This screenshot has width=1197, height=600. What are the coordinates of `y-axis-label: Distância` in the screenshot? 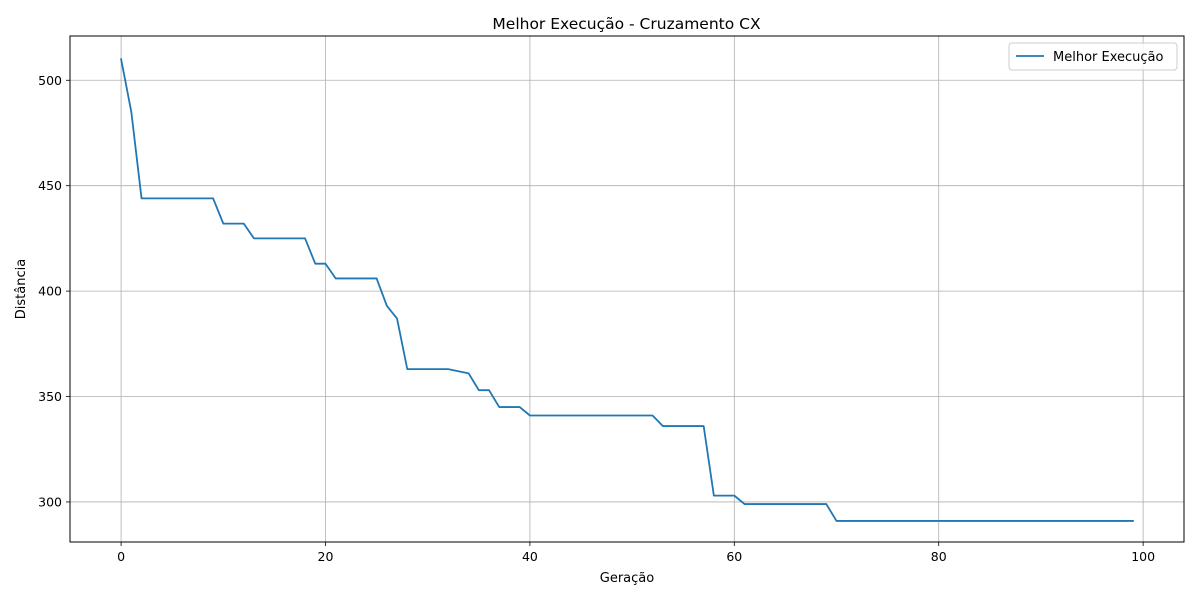 It's located at (21, 289).